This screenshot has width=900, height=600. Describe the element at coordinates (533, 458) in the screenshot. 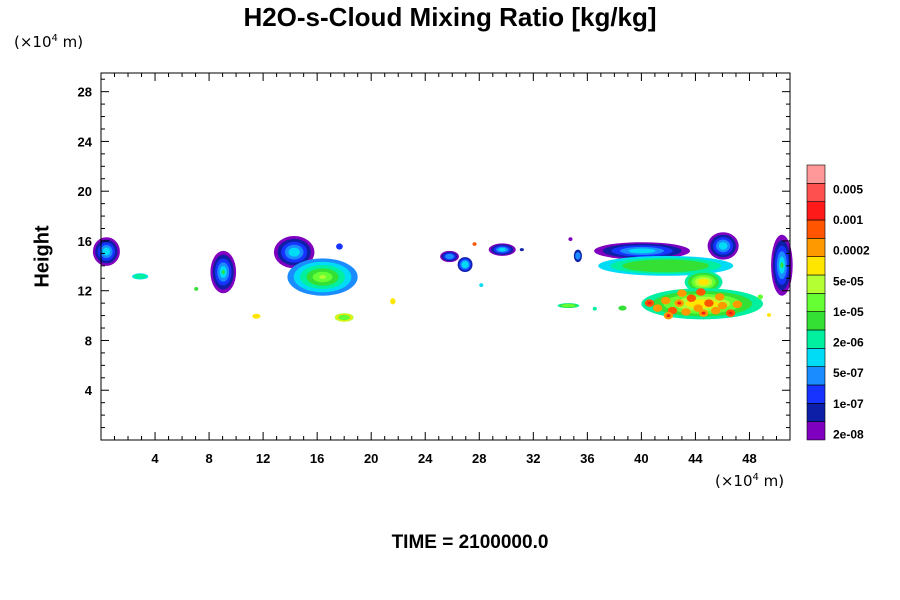

I see `x-tick-label: 32` at that location.